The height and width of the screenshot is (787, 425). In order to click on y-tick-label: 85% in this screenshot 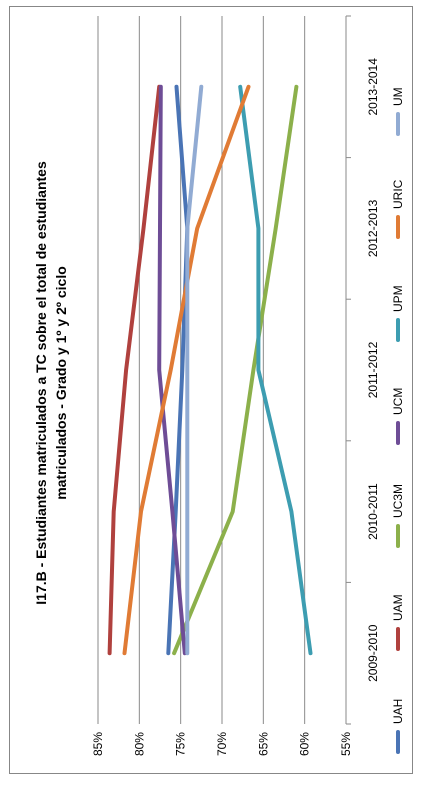, I will do `click(98, 744)`.